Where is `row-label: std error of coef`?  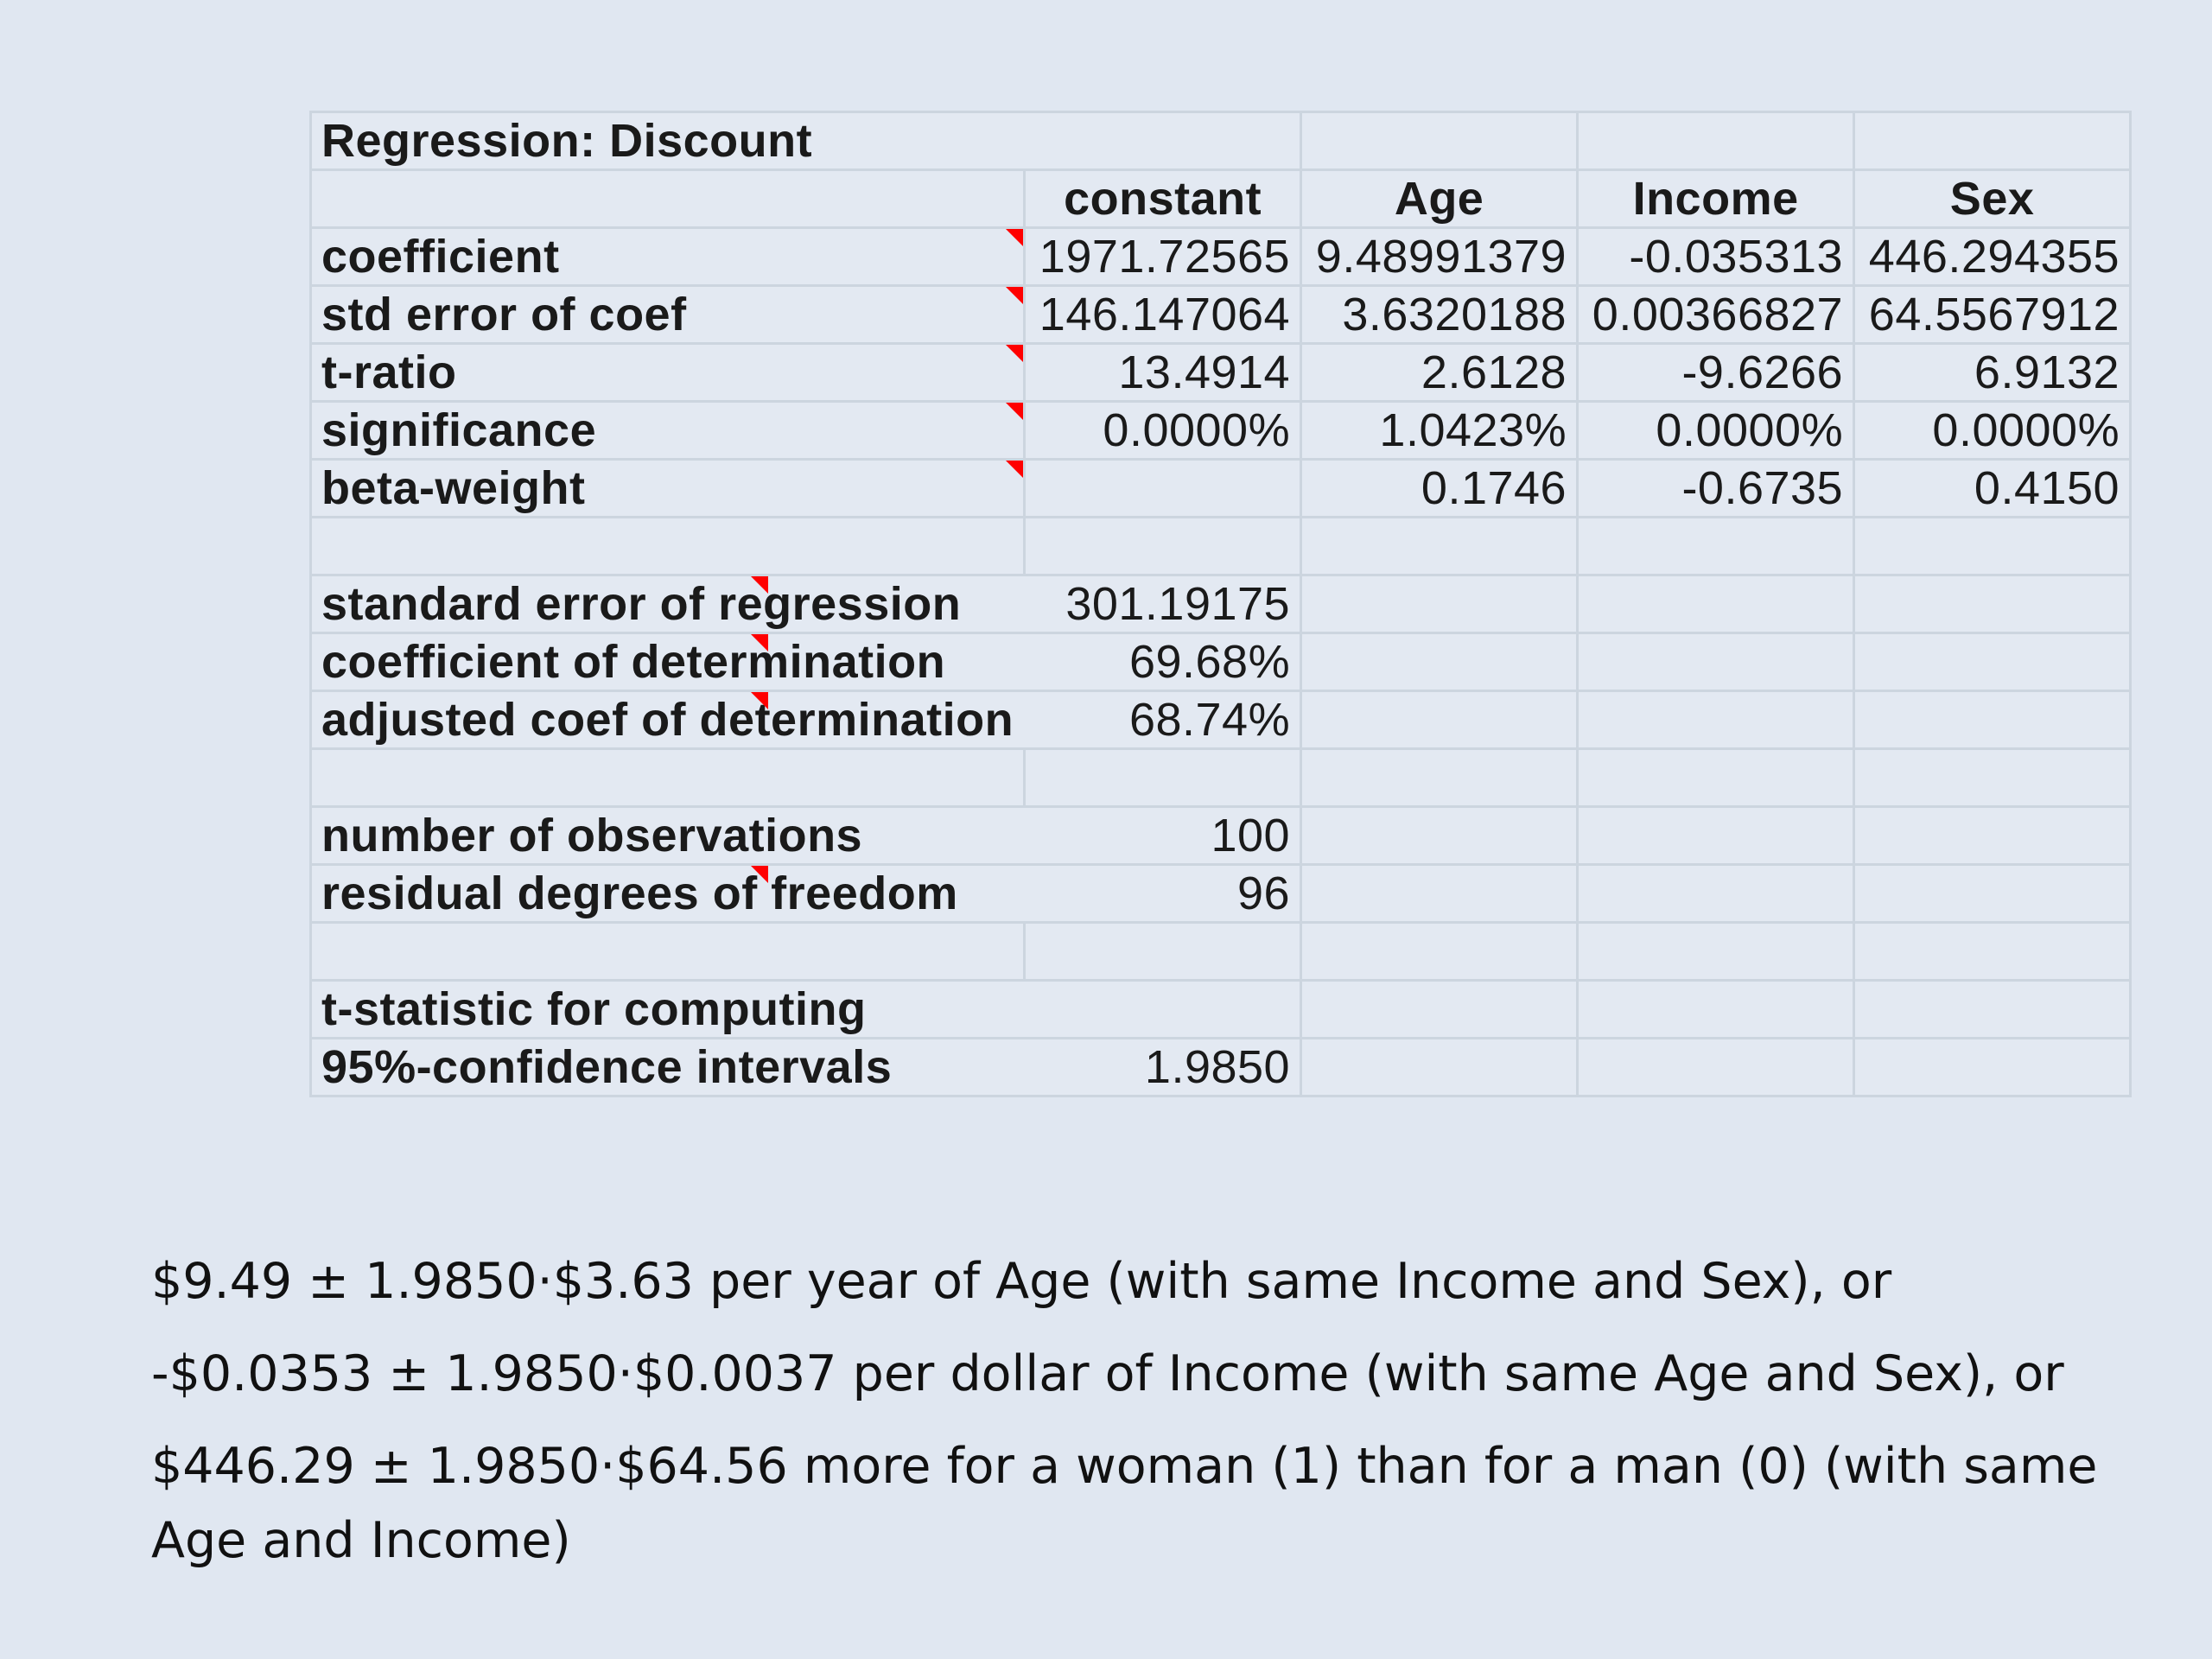
row-label: std error of coef is located at coordinates (504, 314).